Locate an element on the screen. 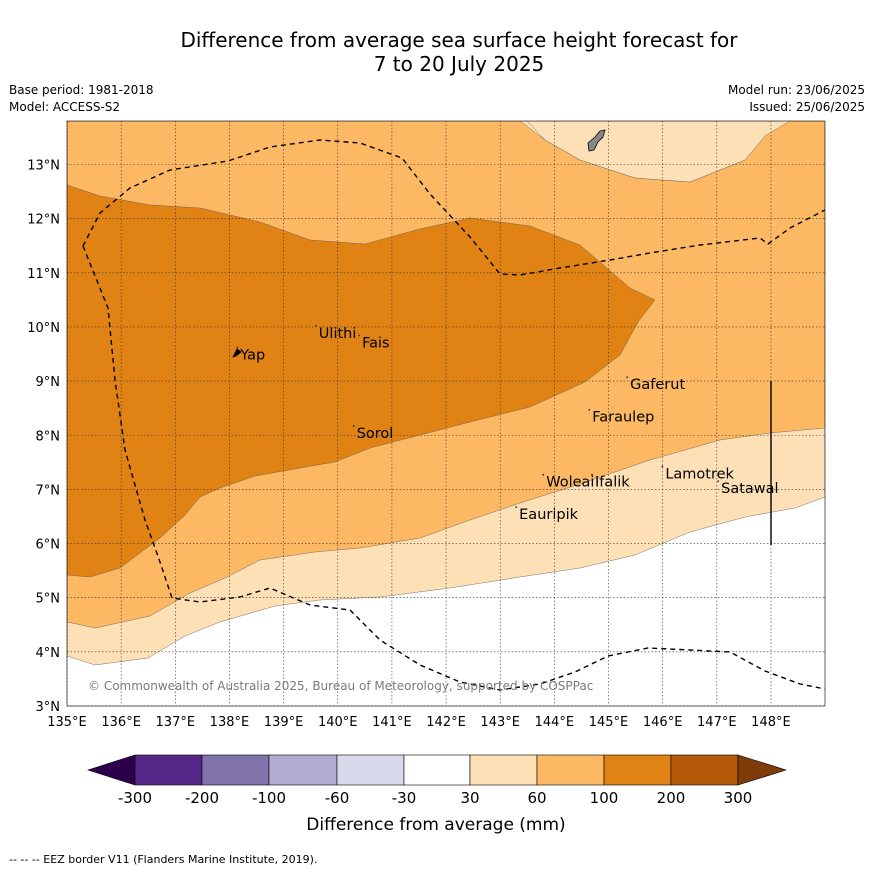 This screenshot has height=873, width=873. lon-tick-label: 147°E is located at coordinates (717, 722).